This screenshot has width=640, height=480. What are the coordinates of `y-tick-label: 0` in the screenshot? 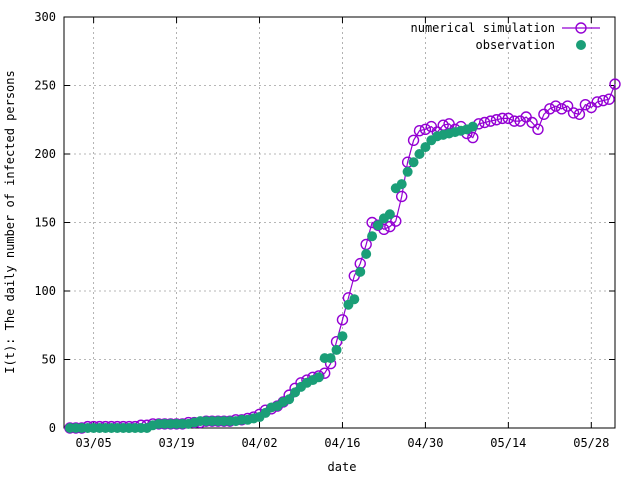 It's located at (52, 428).